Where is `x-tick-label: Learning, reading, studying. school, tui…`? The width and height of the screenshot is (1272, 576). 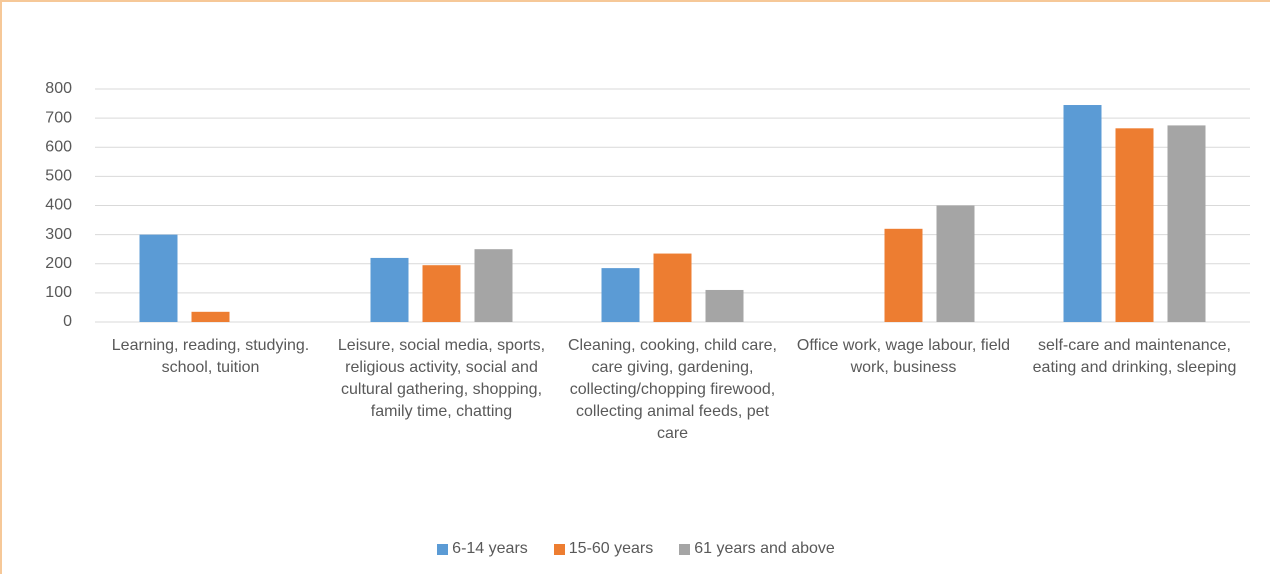
x-tick-label: Learning, reading, studying. school, tui… is located at coordinates (210, 356).